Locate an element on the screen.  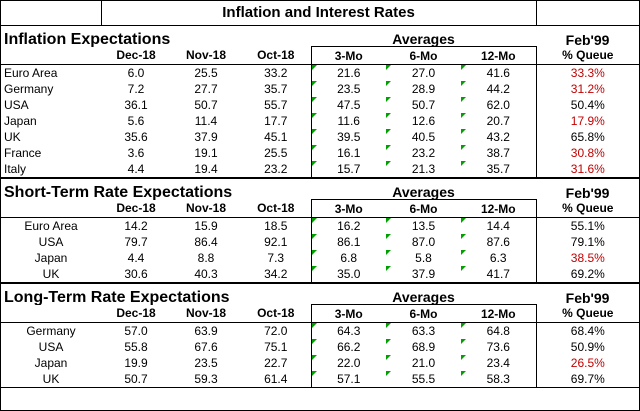
value-cell: 5.8 is located at coordinates (423, 258).